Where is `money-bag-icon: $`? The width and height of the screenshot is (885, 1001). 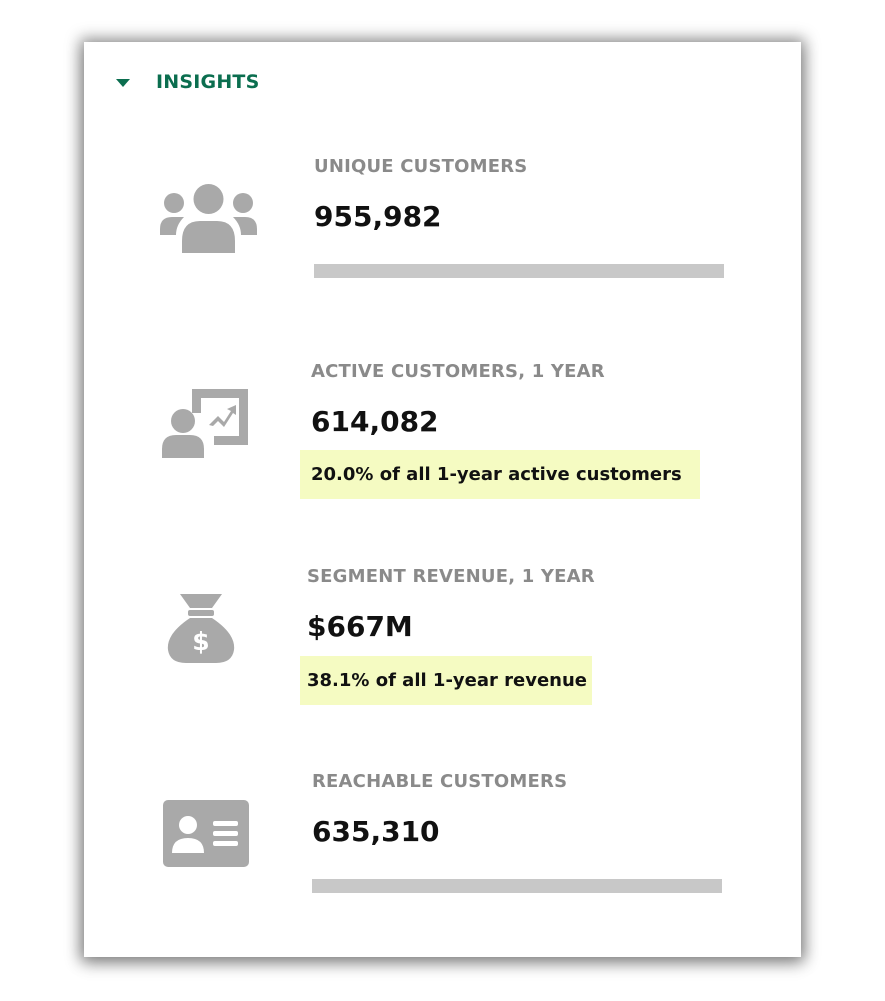
money-bag-icon: $ is located at coordinates (201, 628).